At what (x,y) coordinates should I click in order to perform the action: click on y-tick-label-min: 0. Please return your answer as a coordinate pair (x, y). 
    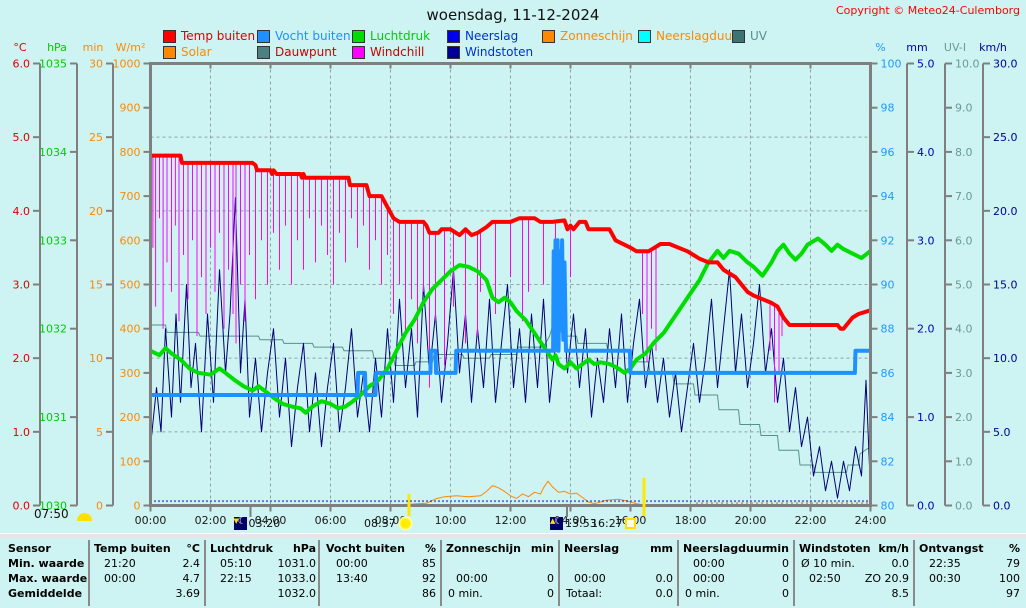
    Looking at the image, I should click on (99, 506).